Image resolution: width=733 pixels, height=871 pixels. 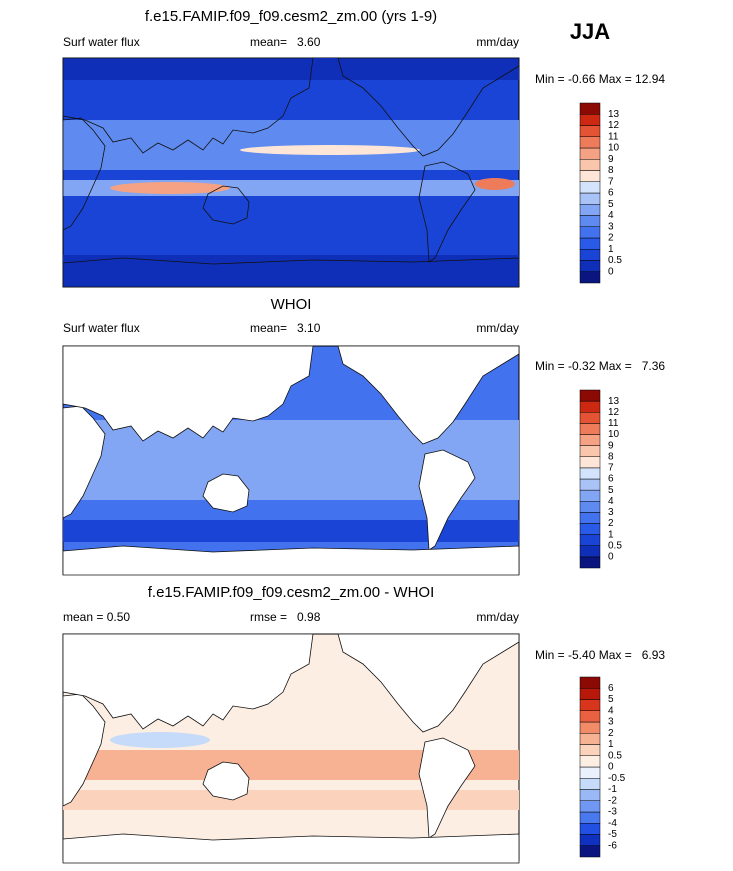 I want to click on colorbar-label: -0.5, so click(x=617, y=778).